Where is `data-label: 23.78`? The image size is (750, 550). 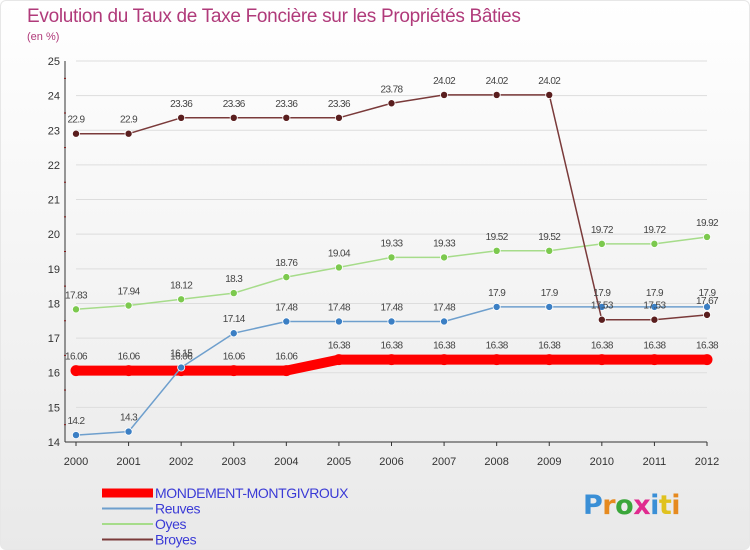
data-label: 23.78 is located at coordinates (391, 89).